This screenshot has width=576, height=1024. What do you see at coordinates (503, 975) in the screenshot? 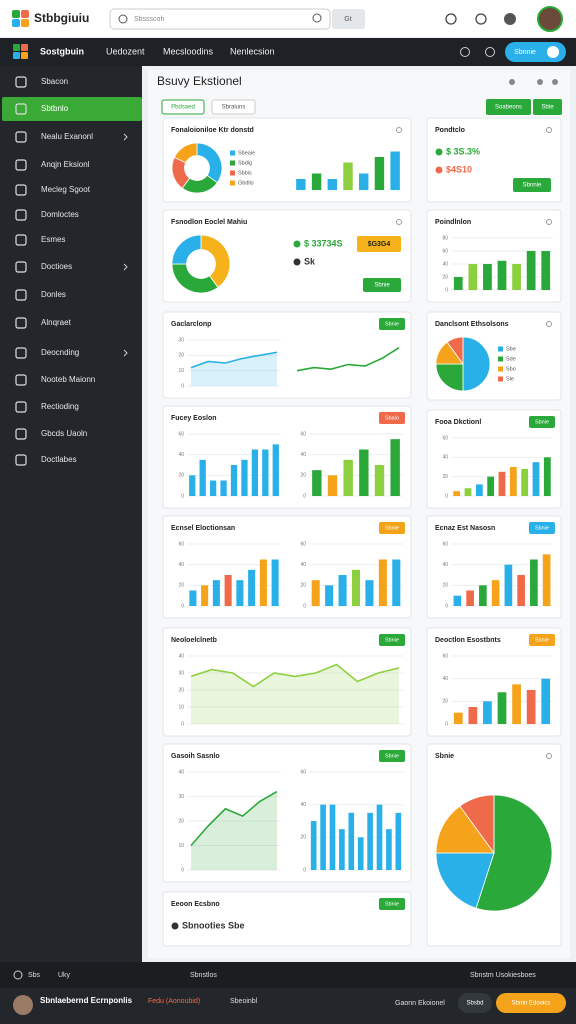
I see `footer-item: Sbnstm Usokiesboes` at bounding box center [503, 975].